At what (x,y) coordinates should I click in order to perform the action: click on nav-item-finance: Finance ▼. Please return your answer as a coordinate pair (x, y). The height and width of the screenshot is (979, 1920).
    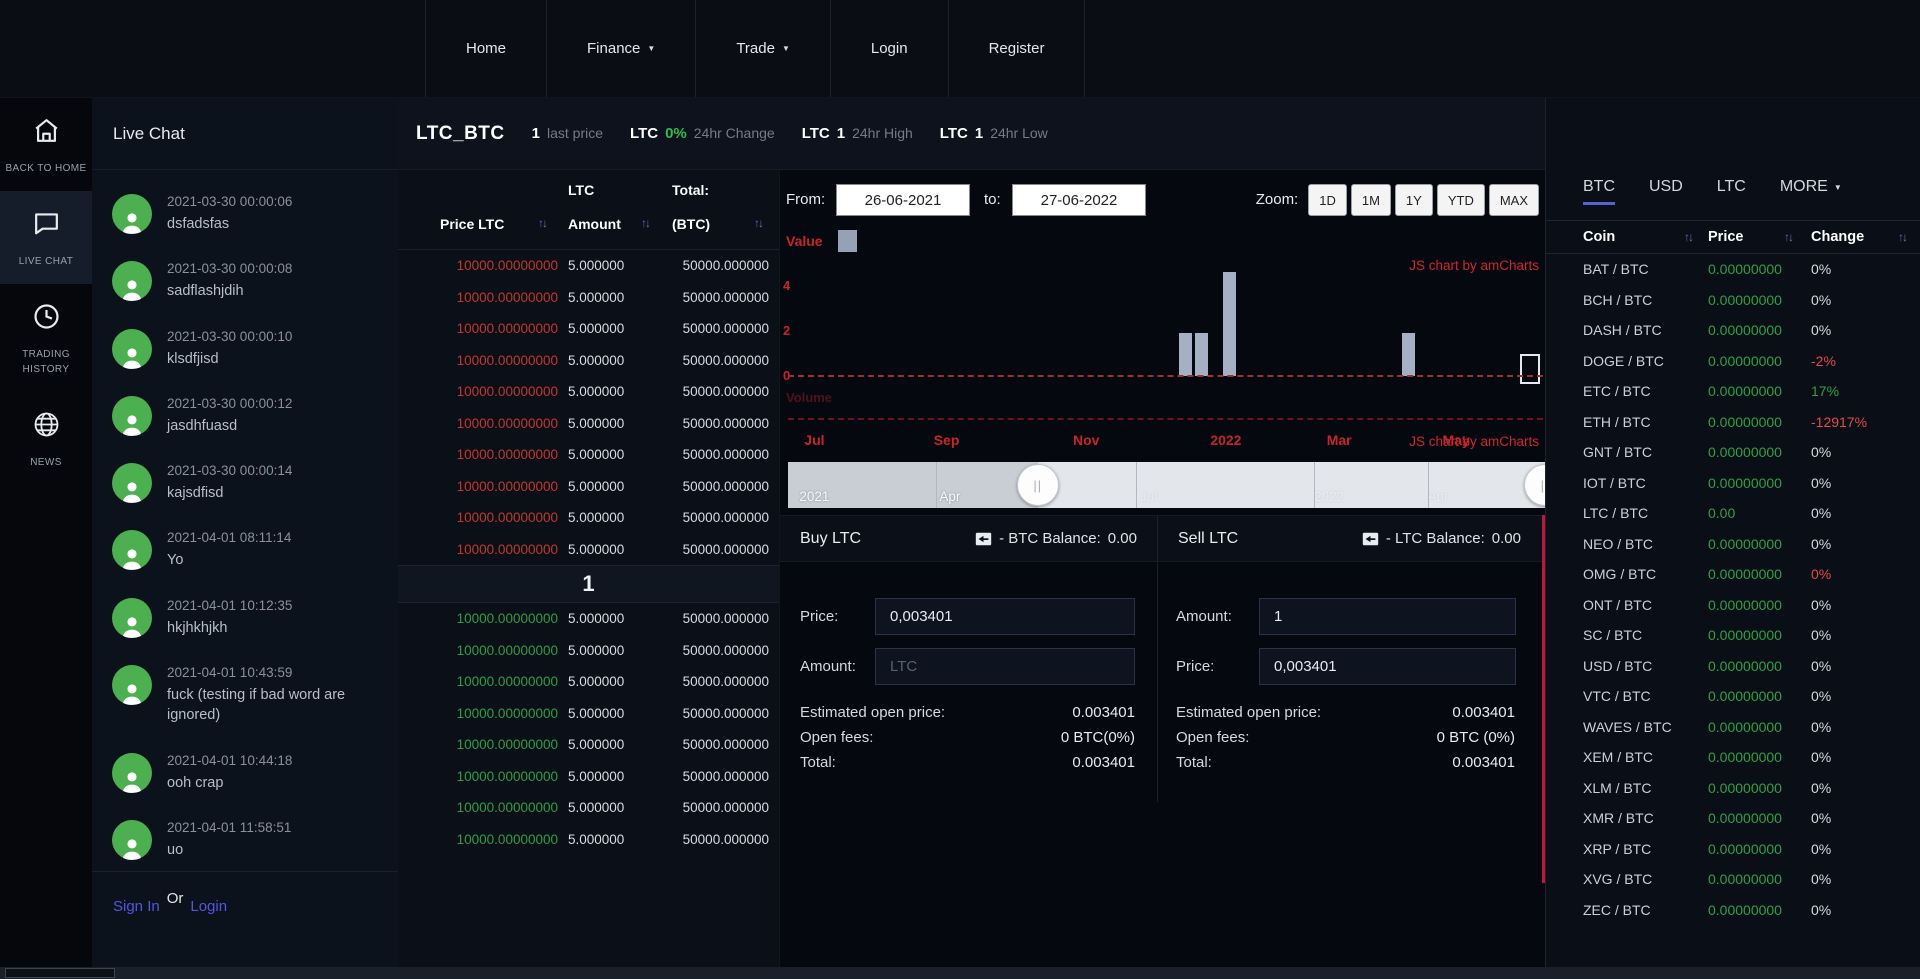
    Looking at the image, I should click on (620, 48).